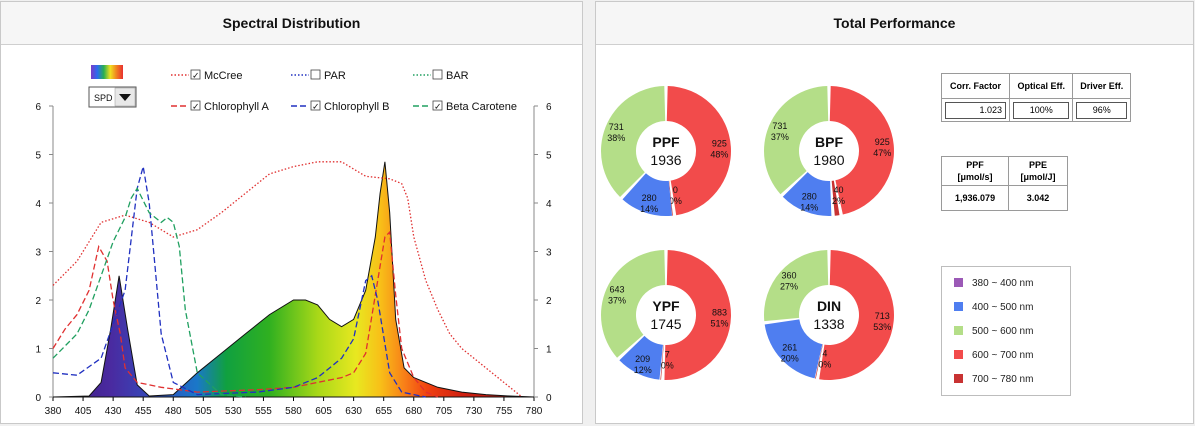 The image size is (1195, 426). Describe the element at coordinates (143, 411) in the screenshot. I see `x-tick-label: 455` at that location.